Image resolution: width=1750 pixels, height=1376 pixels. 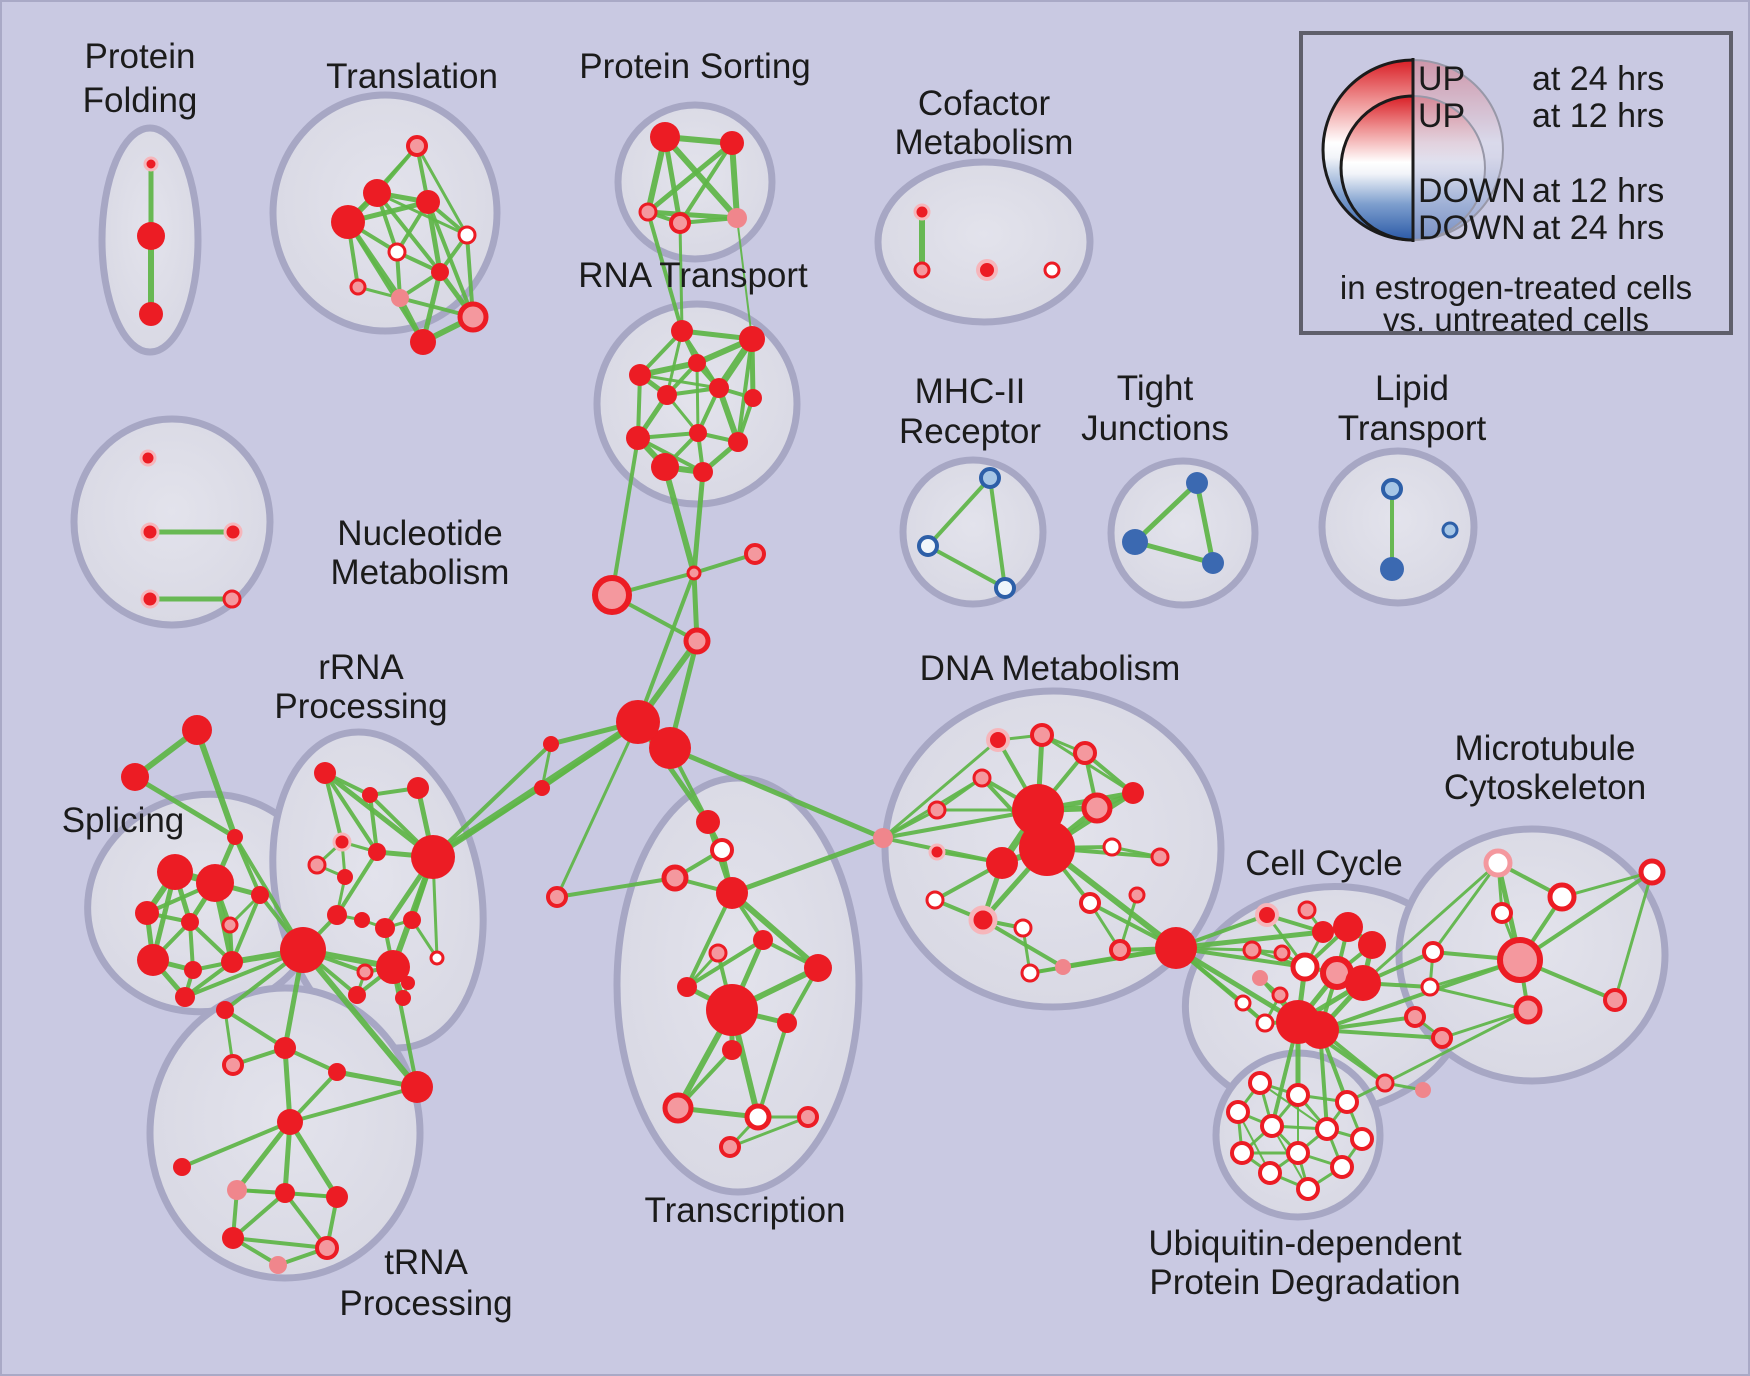 What do you see at coordinates (182, 1167) in the screenshot?
I see `node-tn7` at bounding box center [182, 1167].